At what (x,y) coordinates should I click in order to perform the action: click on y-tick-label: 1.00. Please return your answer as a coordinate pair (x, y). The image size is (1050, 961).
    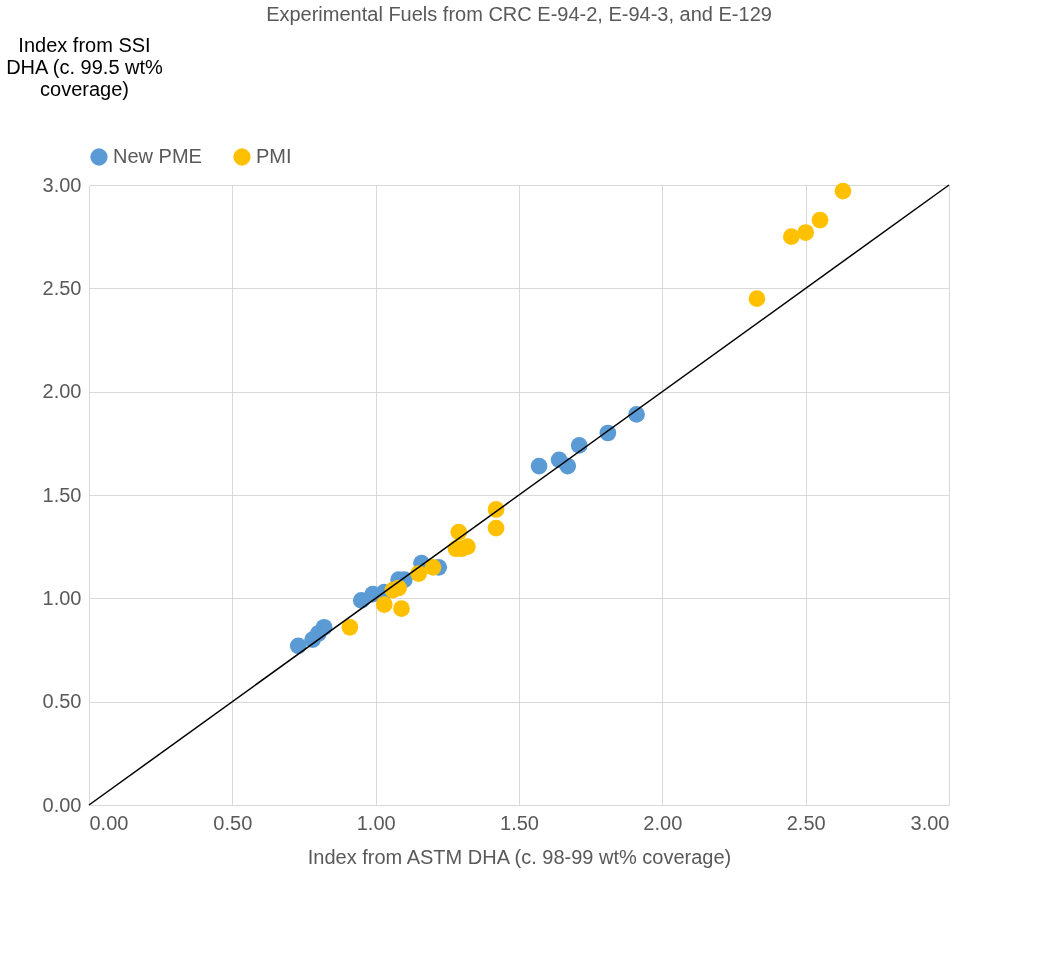
    Looking at the image, I should click on (62, 597).